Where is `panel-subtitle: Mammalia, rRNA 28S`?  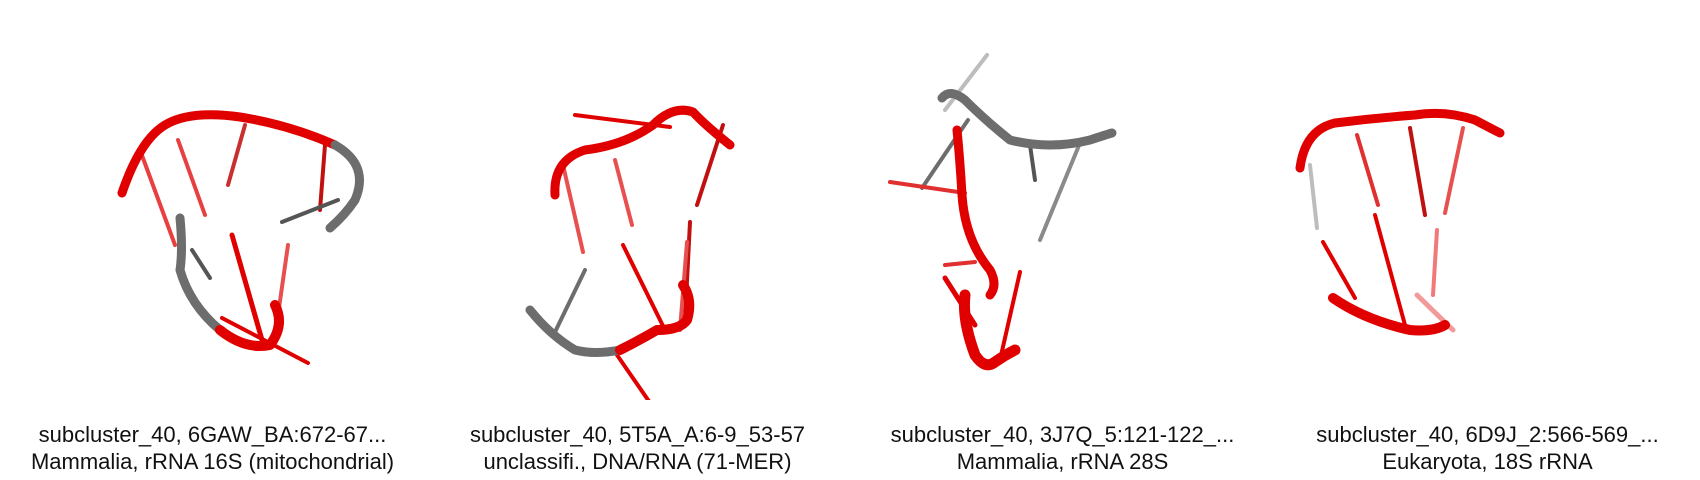 panel-subtitle: Mammalia, rRNA 28S is located at coordinates (1062, 461).